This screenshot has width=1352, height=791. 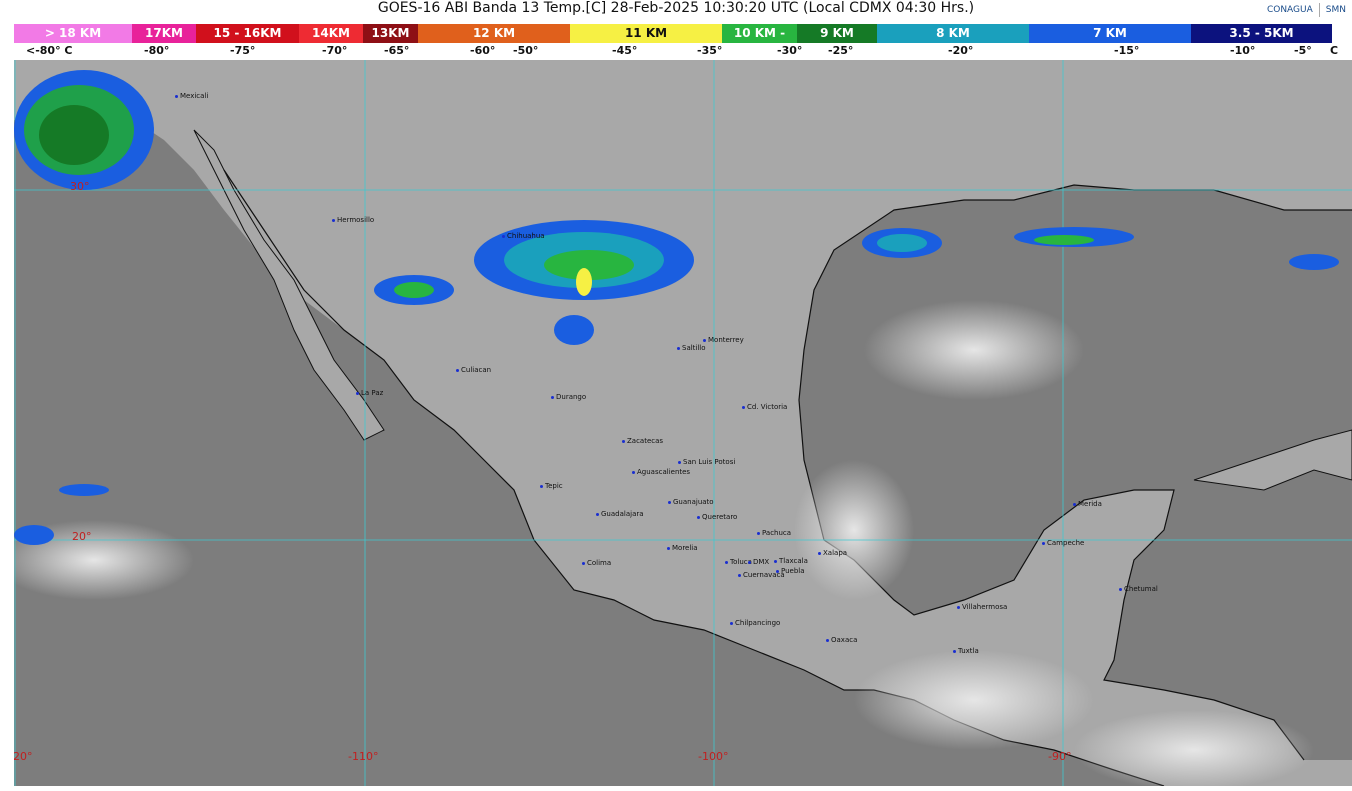 What do you see at coordinates (706, 462) in the screenshot?
I see `city-label: San Luis Potosi` at bounding box center [706, 462].